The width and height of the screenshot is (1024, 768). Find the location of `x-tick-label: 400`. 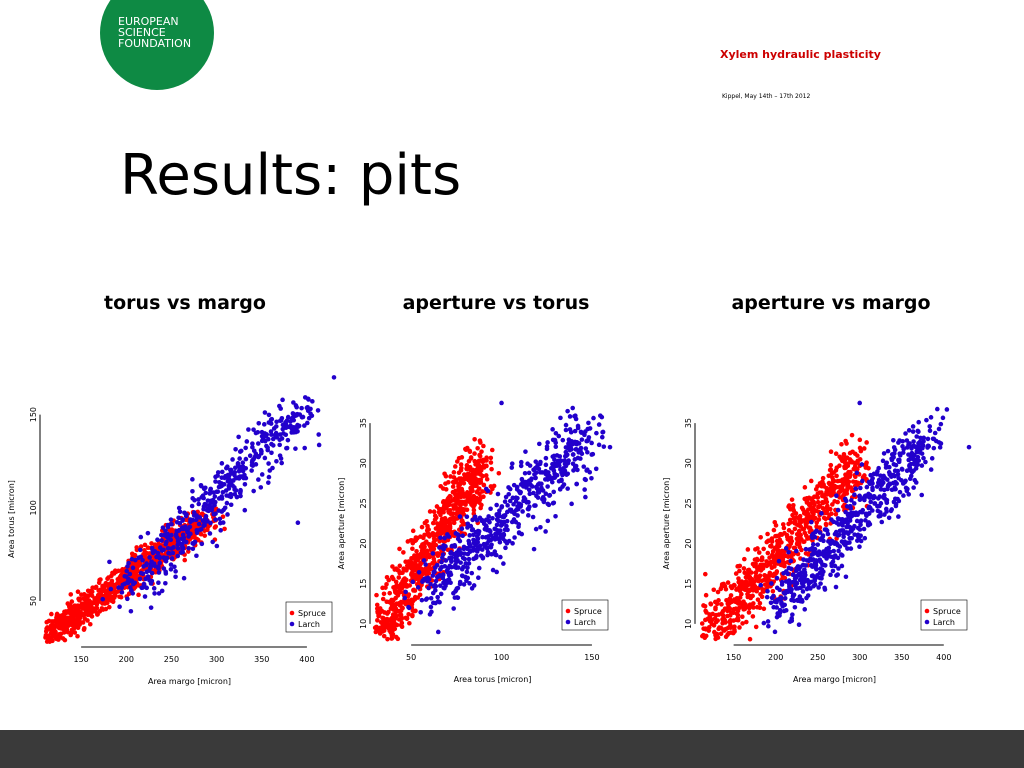

x-tick-label: 400 is located at coordinates (306, 659).